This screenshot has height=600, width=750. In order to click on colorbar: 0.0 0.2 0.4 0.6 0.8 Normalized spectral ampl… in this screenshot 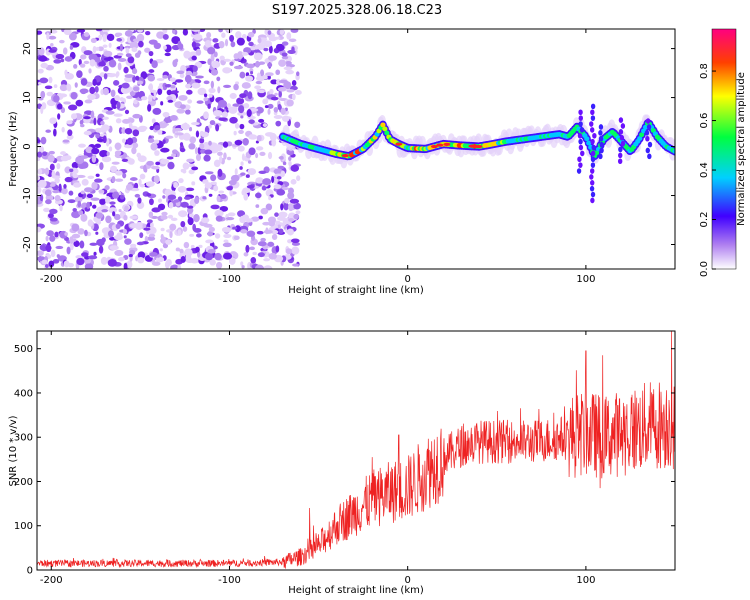, I will do `click(723, 152)`.